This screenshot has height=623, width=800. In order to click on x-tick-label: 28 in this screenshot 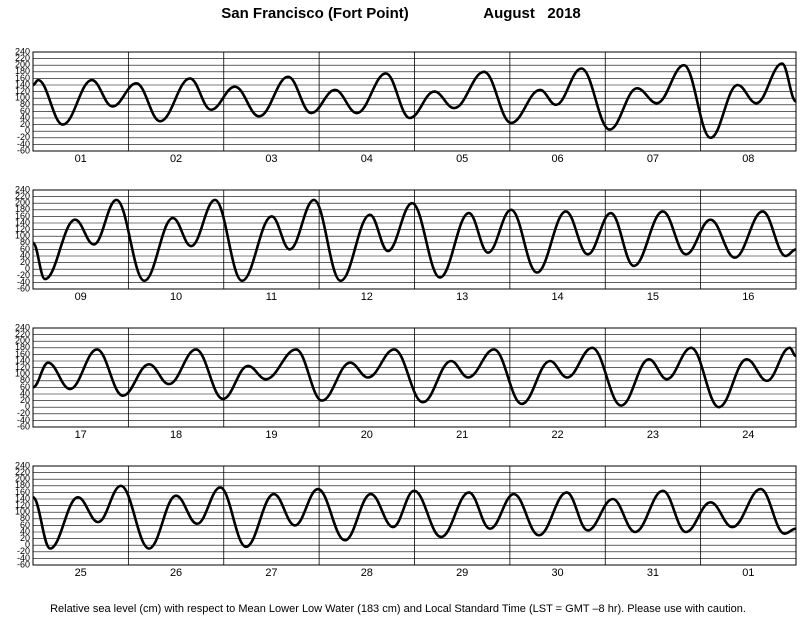, I will do `click(367, 573)`.